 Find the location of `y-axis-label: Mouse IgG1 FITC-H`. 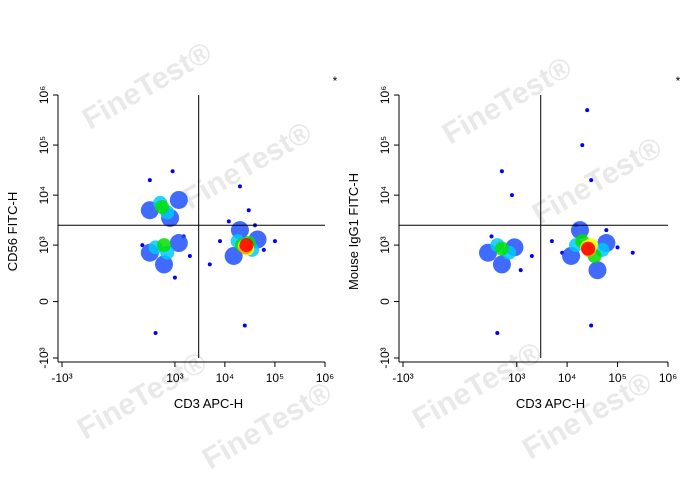

y-axis-label: Mouse IgG1 FITC-H is located at coordinates (353, 231).